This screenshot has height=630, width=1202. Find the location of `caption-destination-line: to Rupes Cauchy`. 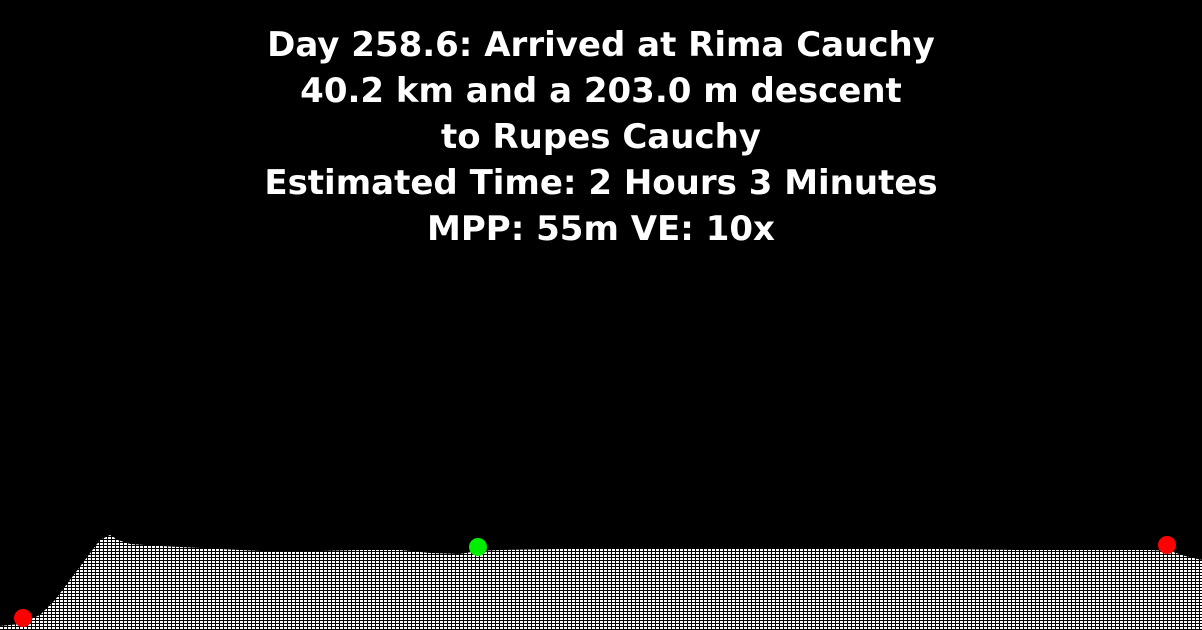

caption-destination-line: to Rupes Cauchy is located at coordinates (601, 137).